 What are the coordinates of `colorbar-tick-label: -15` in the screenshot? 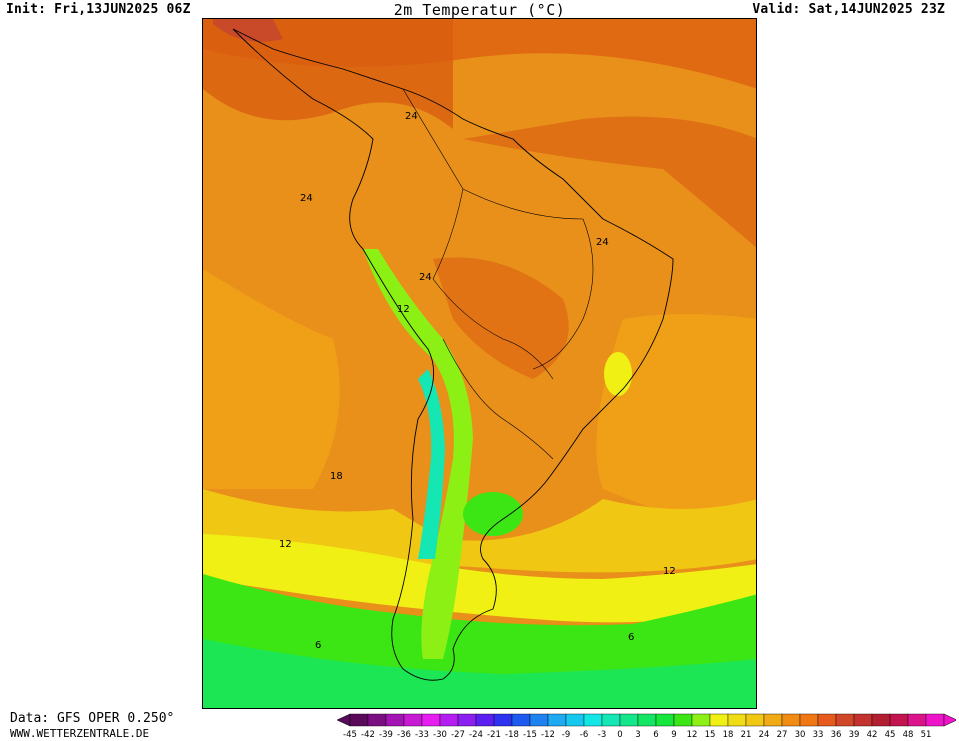 It's located at (530, 735).